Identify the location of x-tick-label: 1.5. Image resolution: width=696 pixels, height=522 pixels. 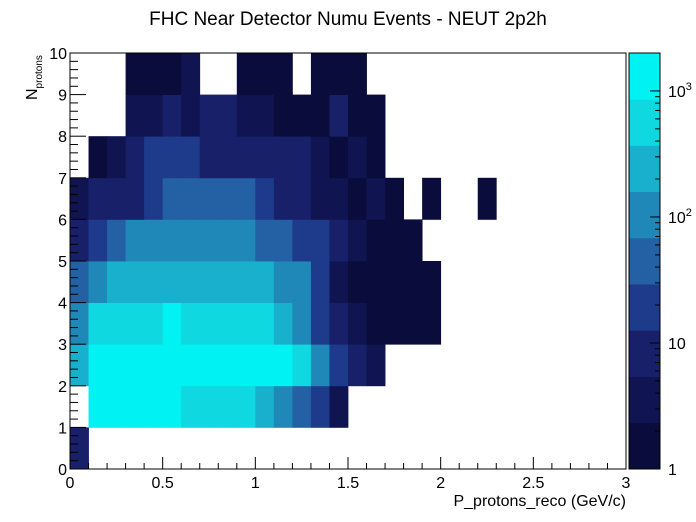
(348, 483).